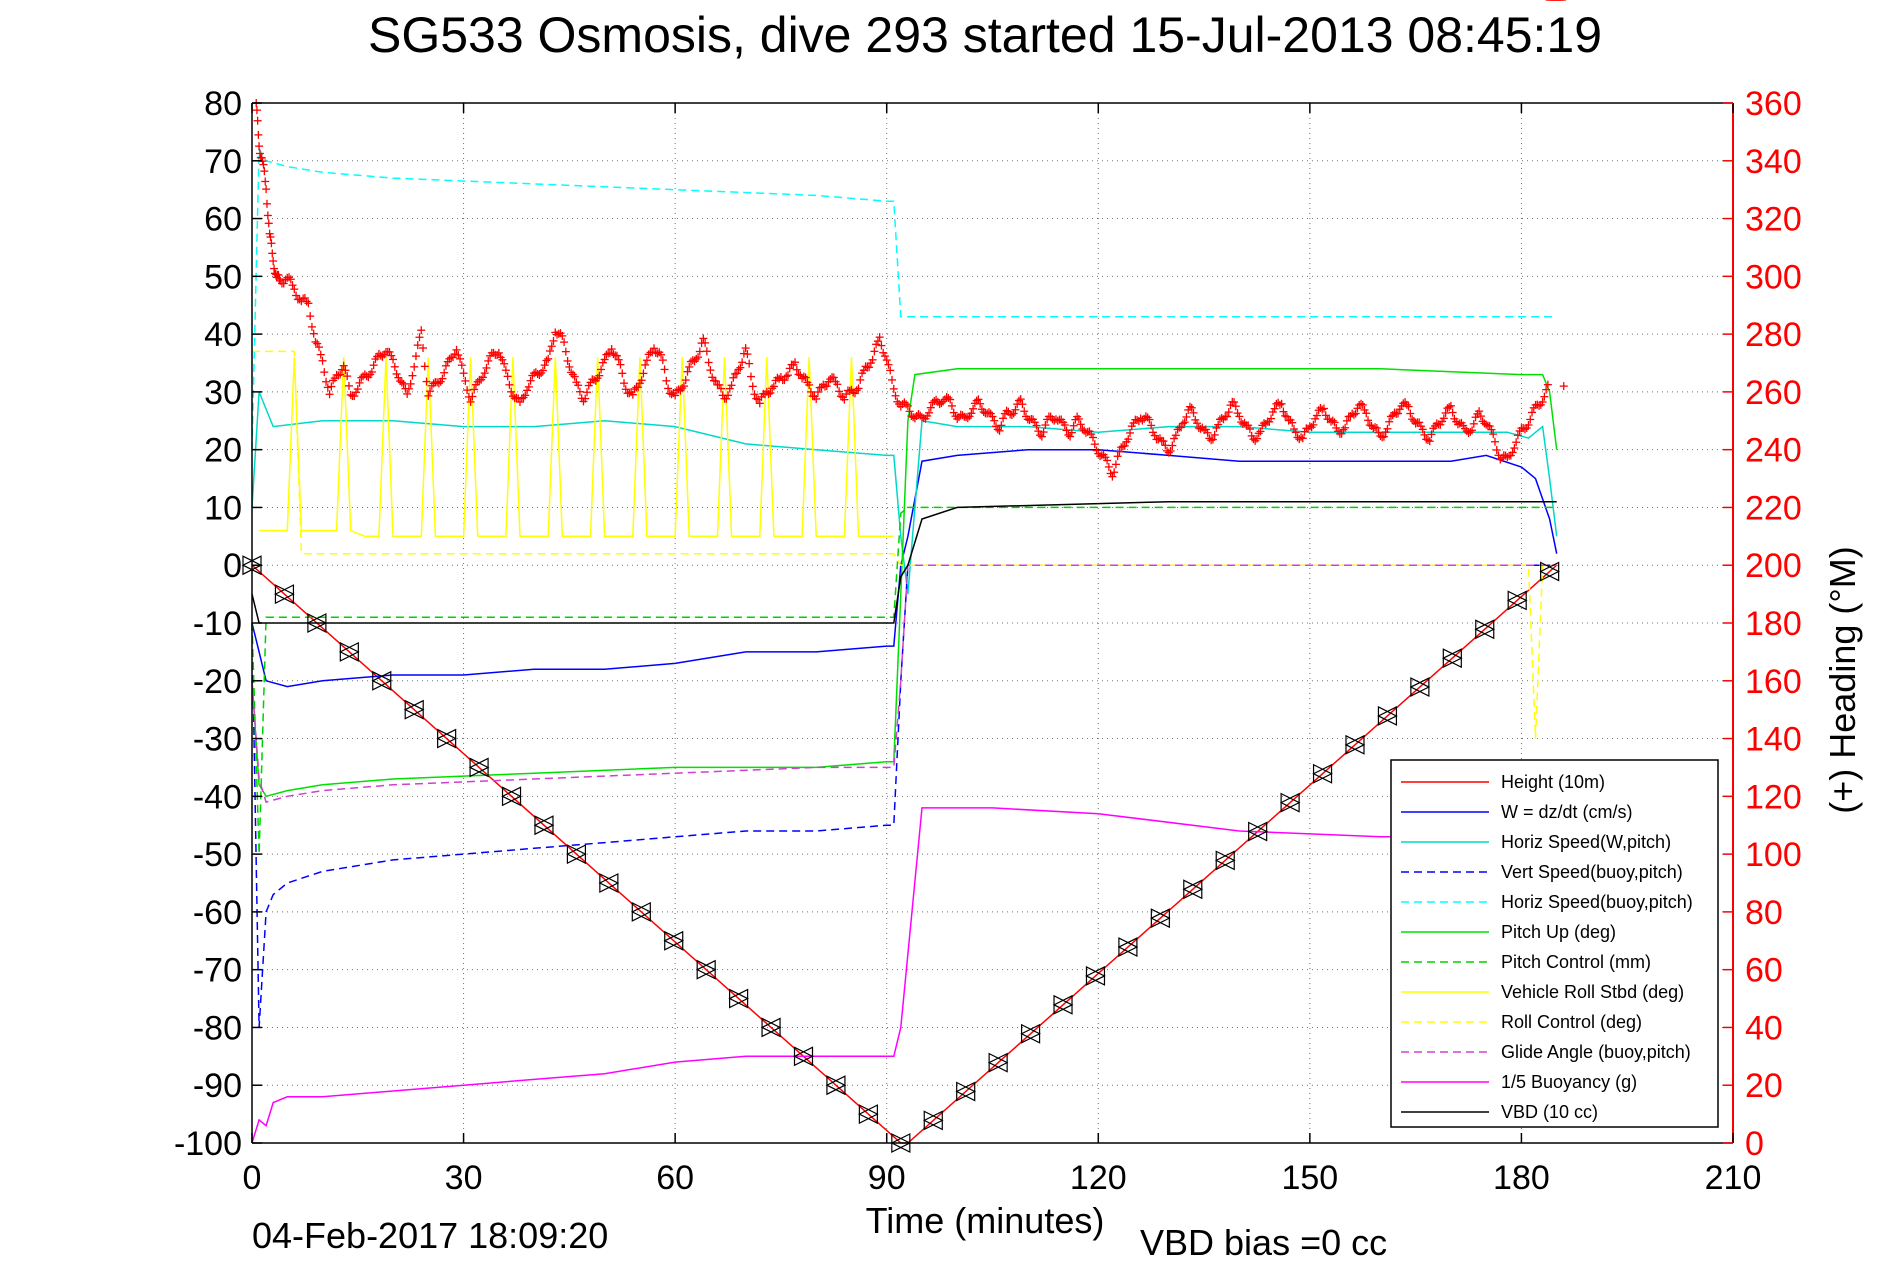 The image size is (1891, 1267). What do you see at coordinates (1733, 1178) in the screenshot?
I see `x-tick-label: 210` at bounding box center [1733, 1178].